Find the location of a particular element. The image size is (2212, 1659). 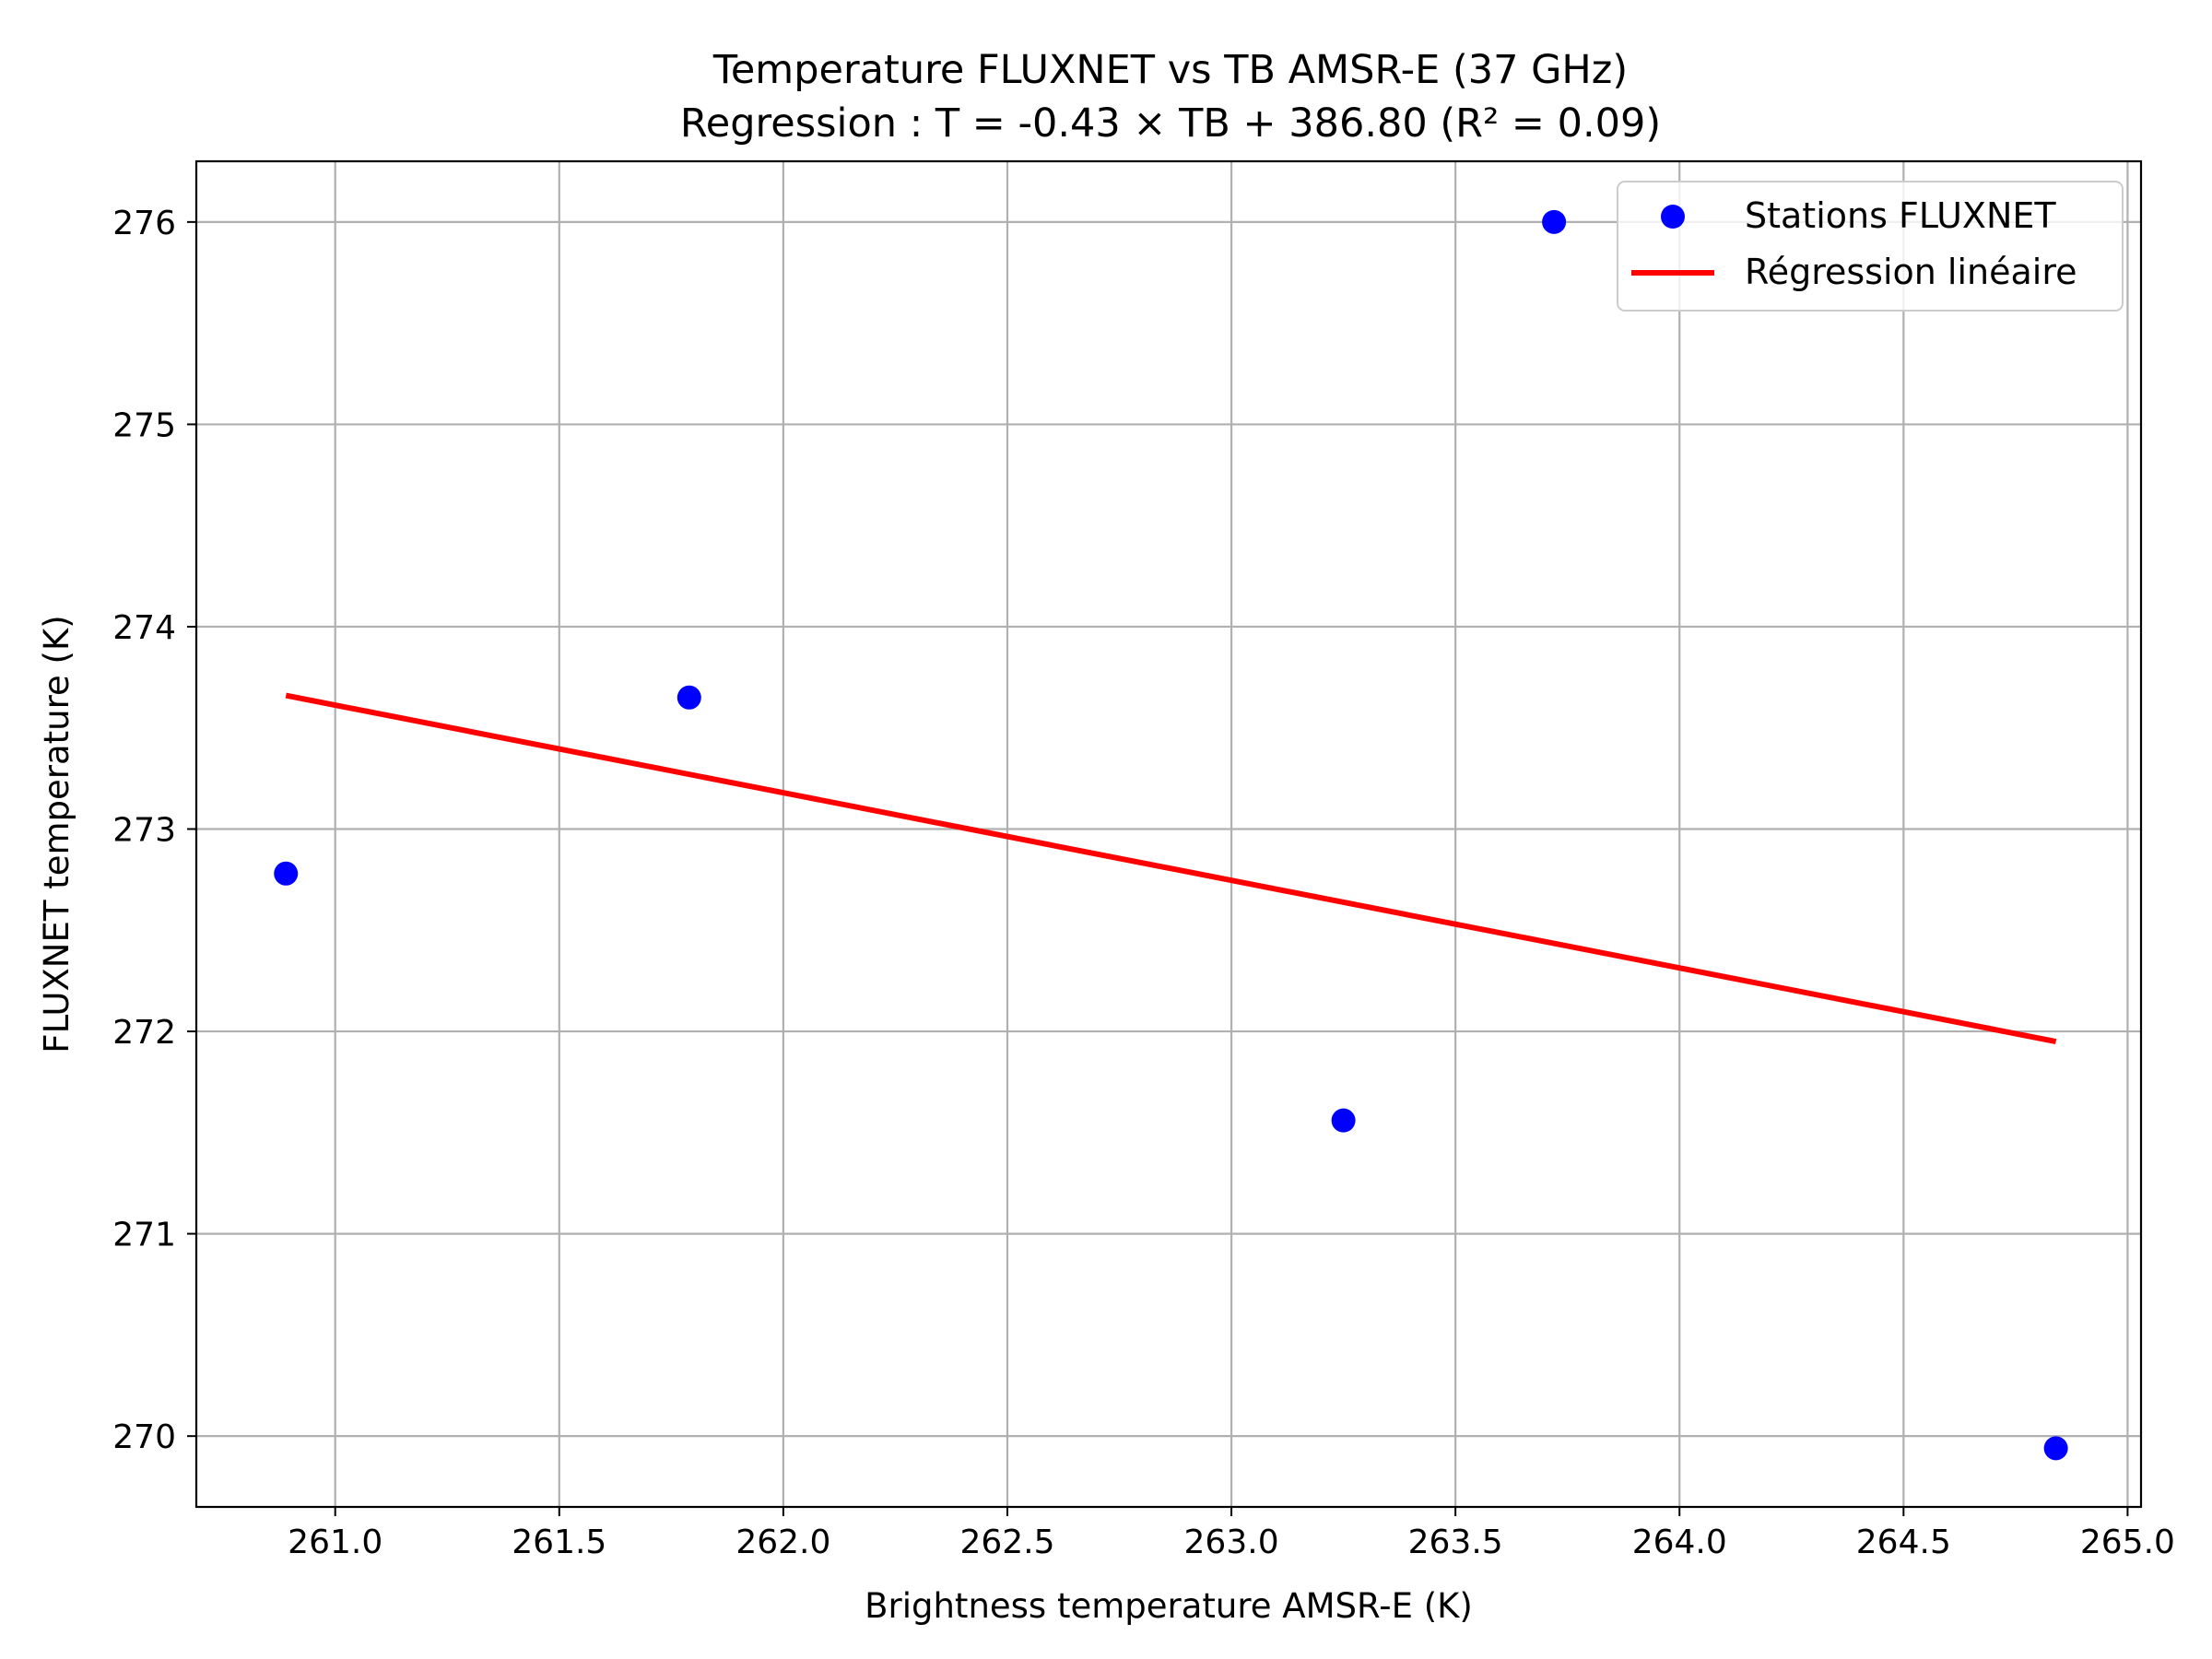

y-tick-label: 273 is located at coordinates (144, 831).